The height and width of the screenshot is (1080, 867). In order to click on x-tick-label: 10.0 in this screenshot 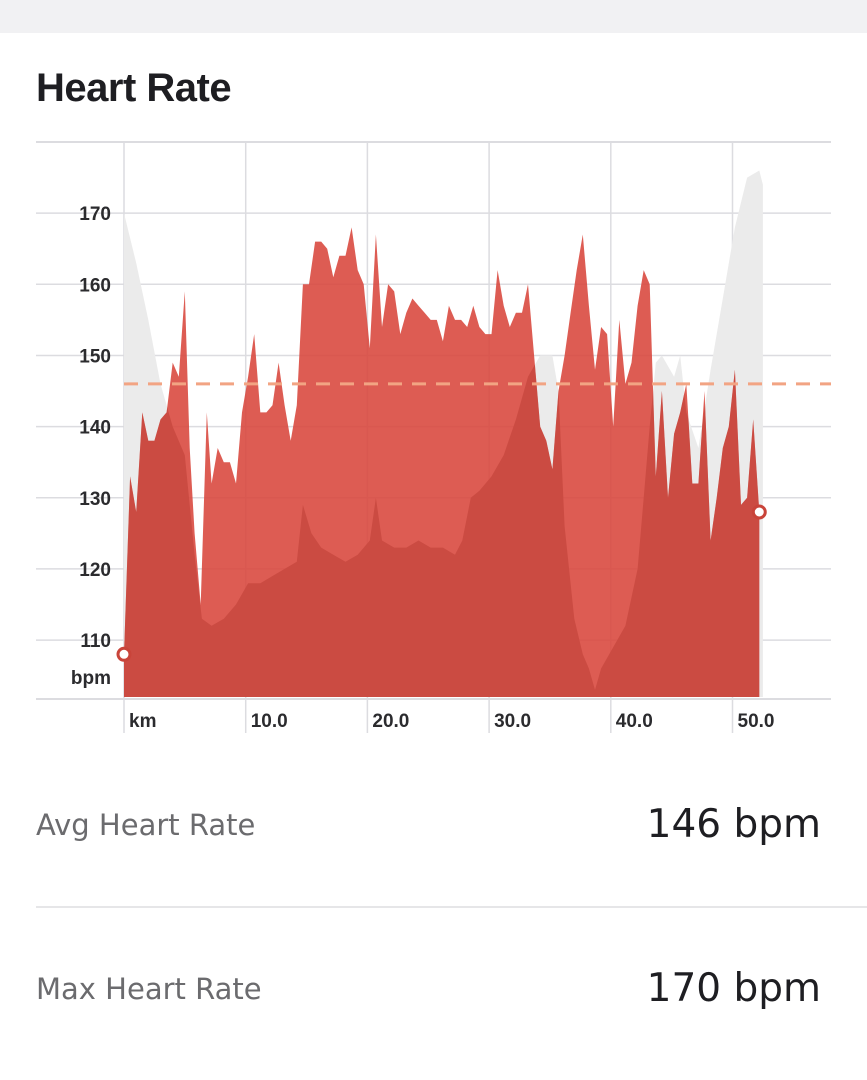, I will do `click(269, 721)`.